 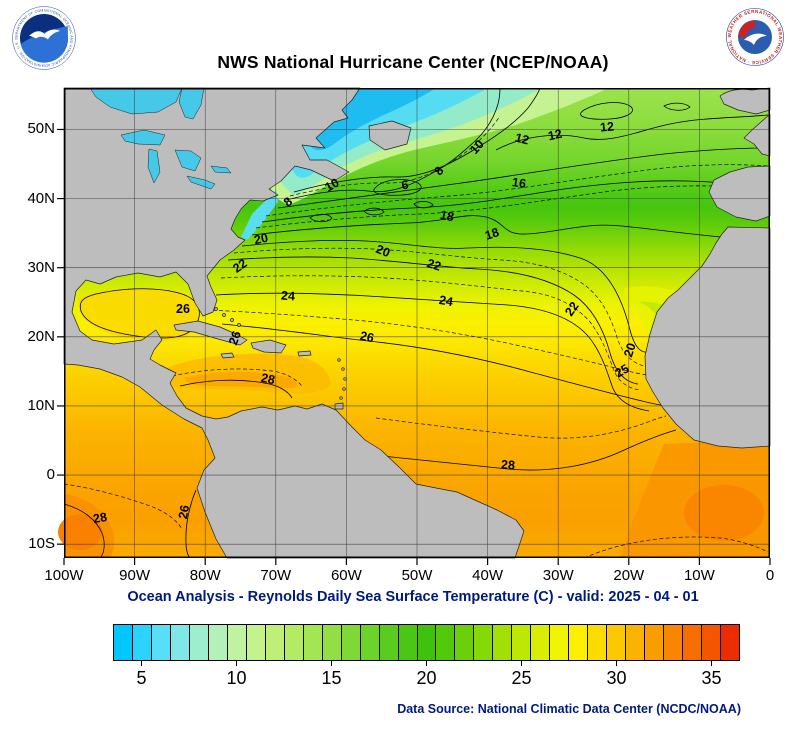 I want to click on lat-label: 40N, so click(x=41, y=198).